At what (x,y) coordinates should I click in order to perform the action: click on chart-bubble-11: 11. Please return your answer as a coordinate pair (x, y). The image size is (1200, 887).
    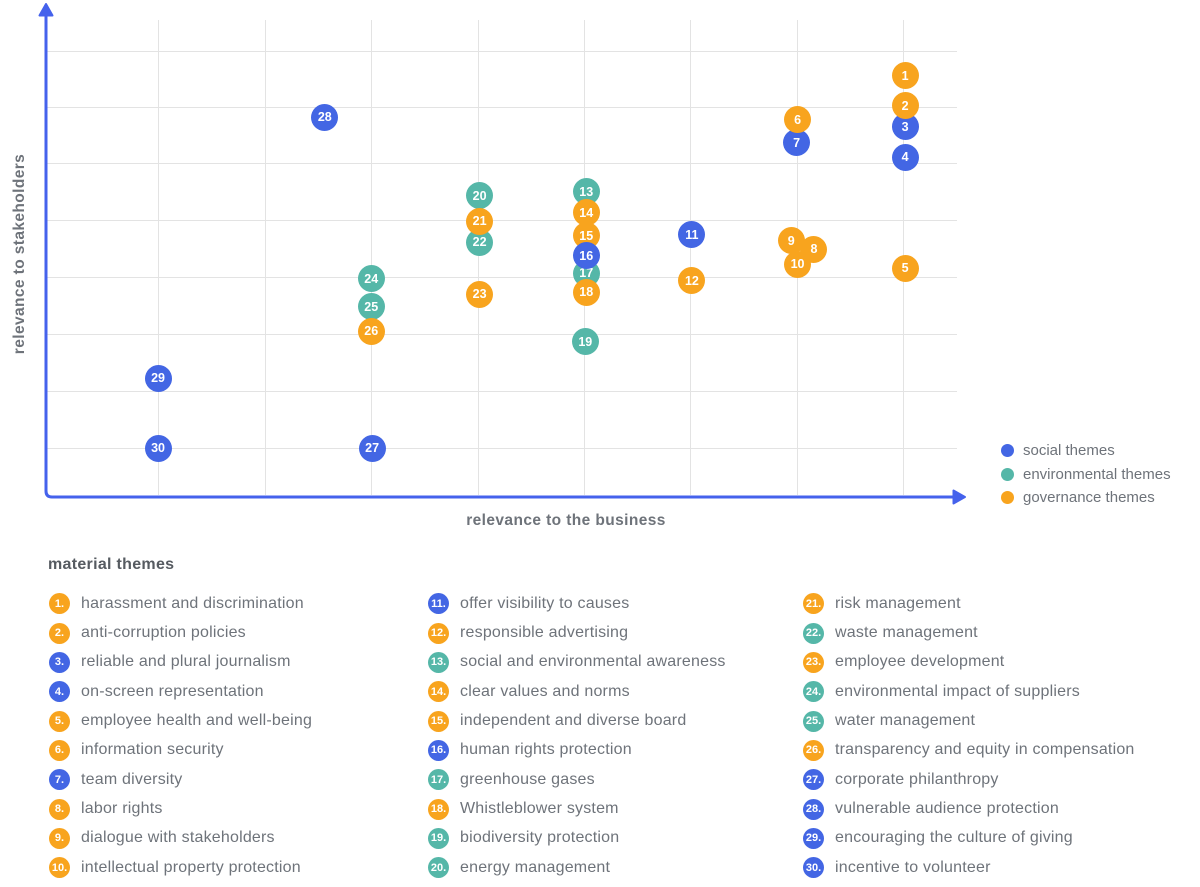
    Looking at the image, I should click on (692, 235).